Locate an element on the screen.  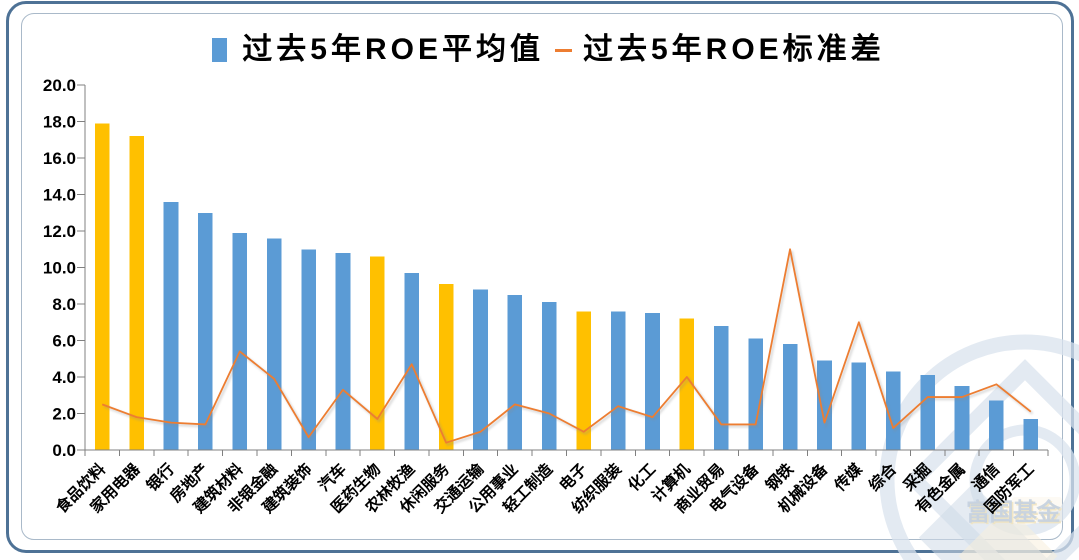
y-axis-label: 18.0 is located at coordinates (59, 122).